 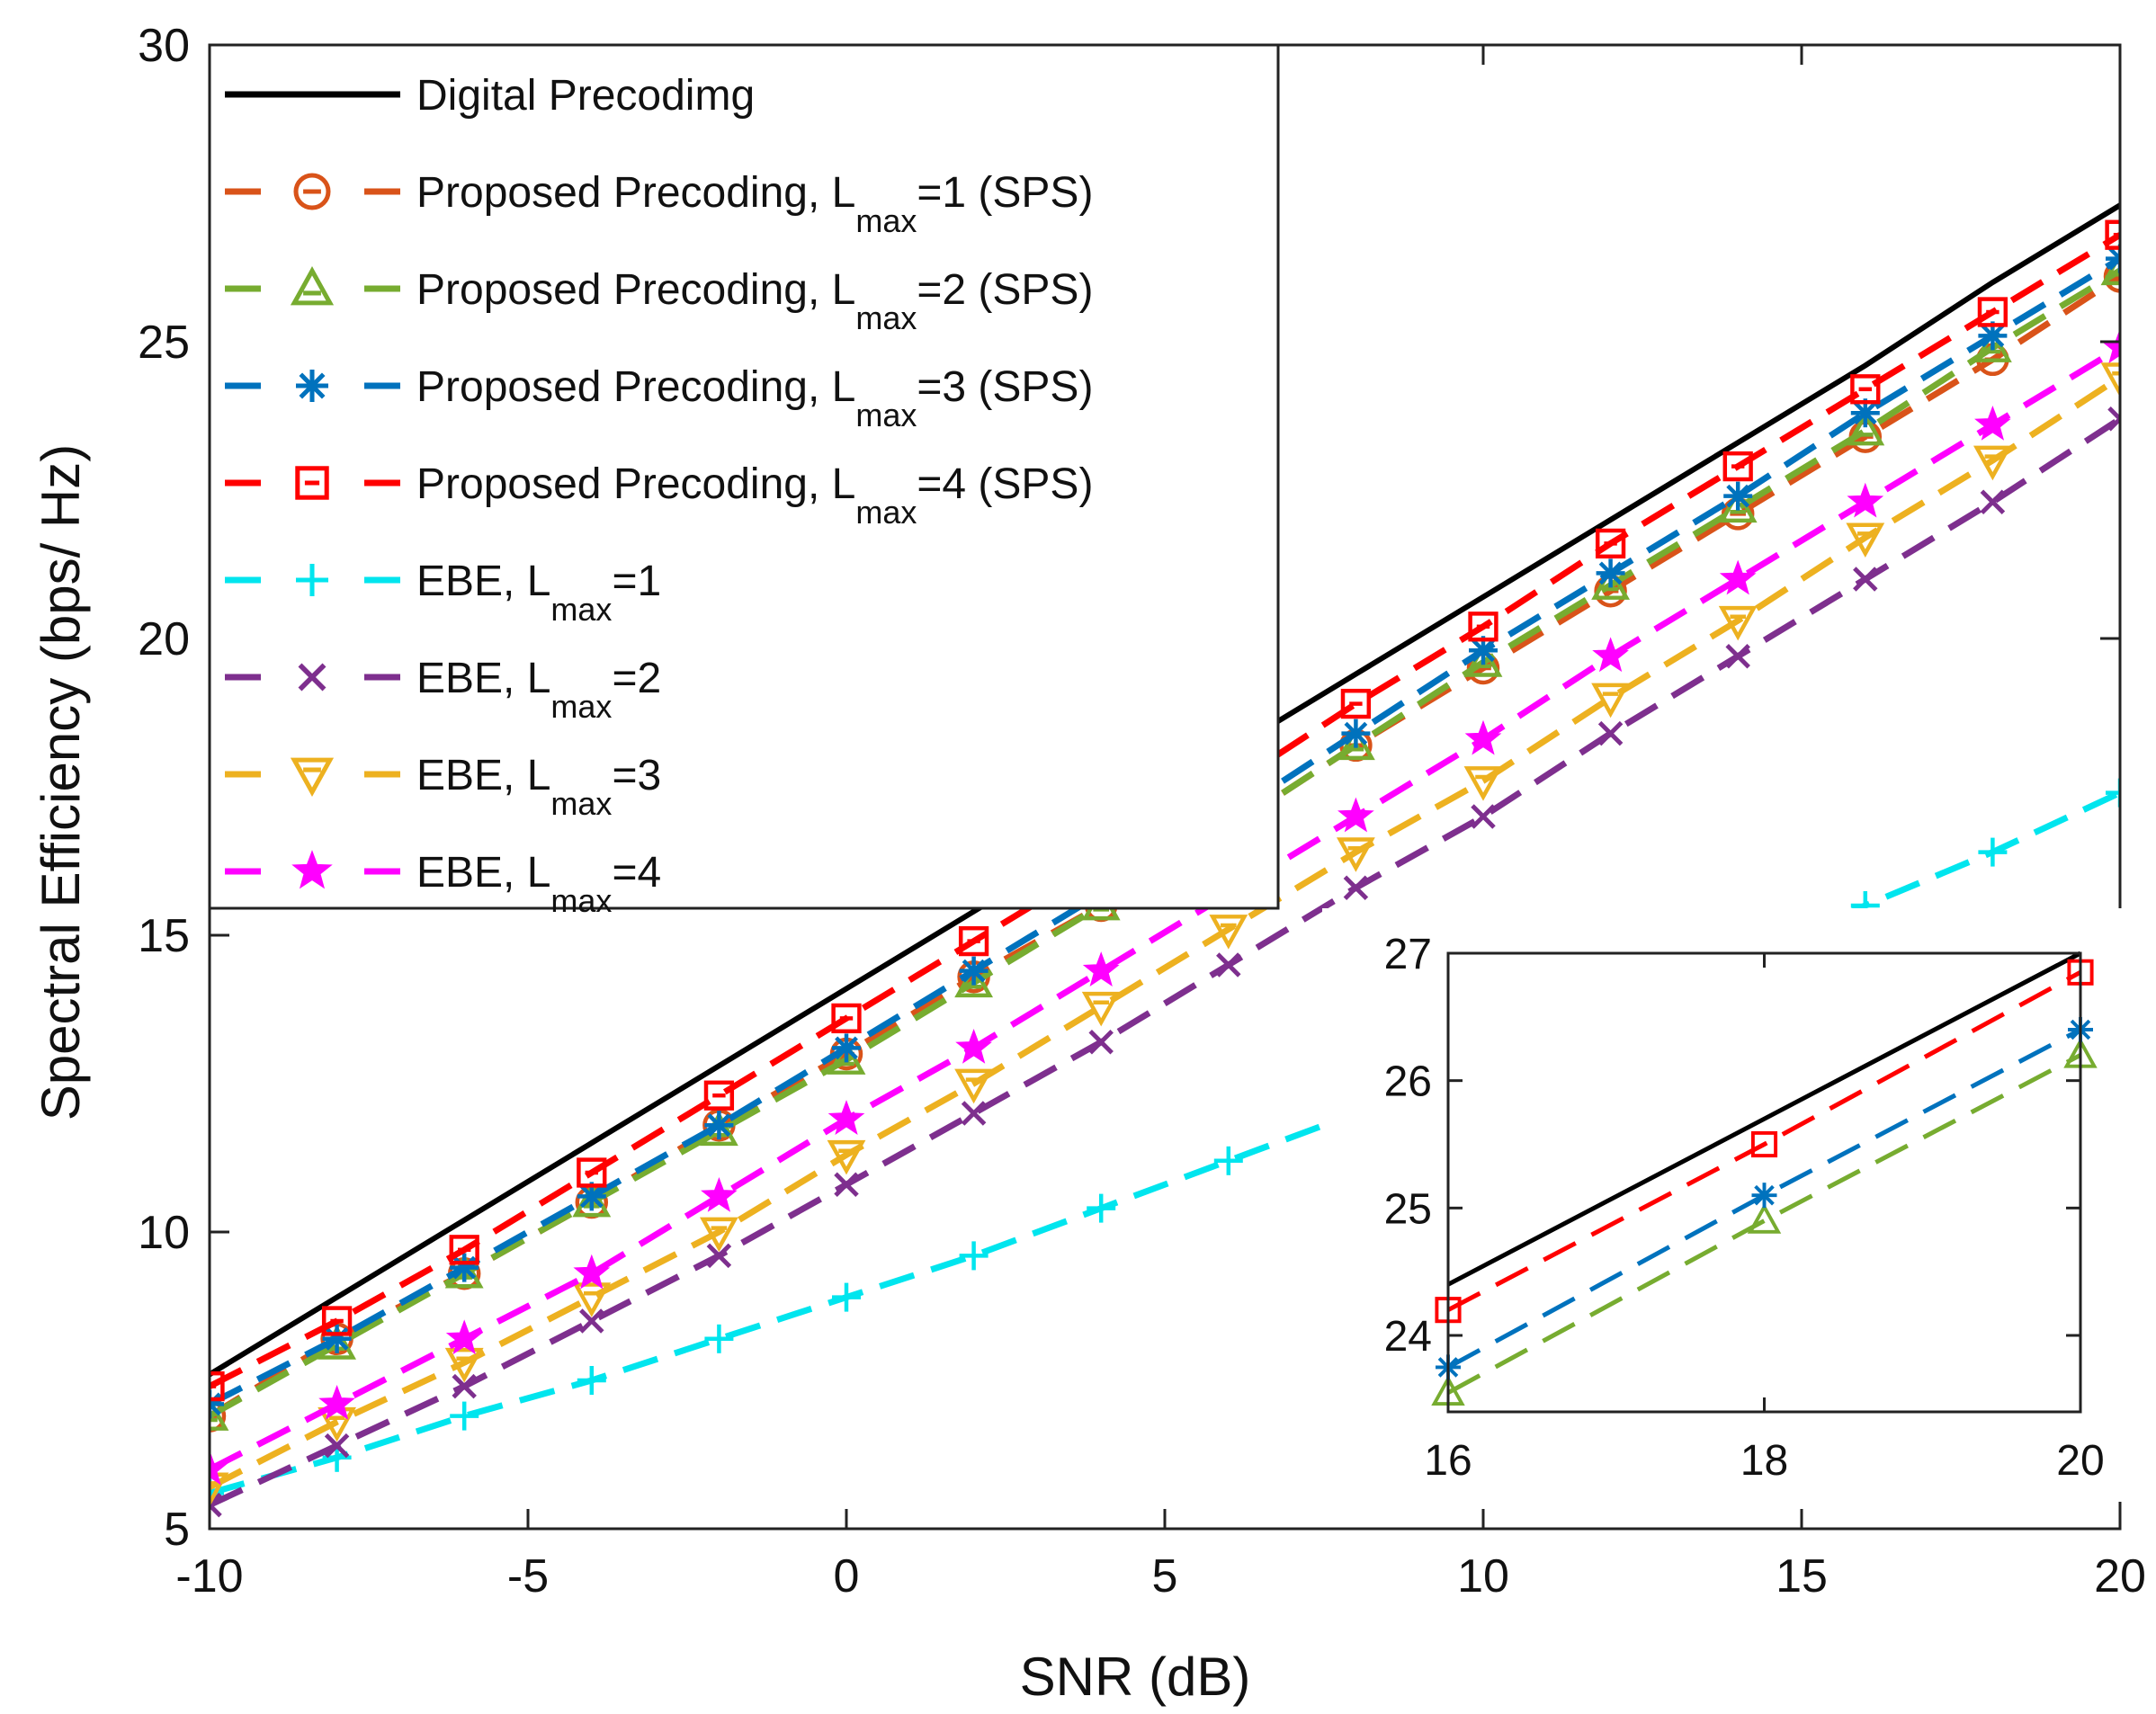 I want to click on y-tick-label: 15, so click(x=164, y=936).